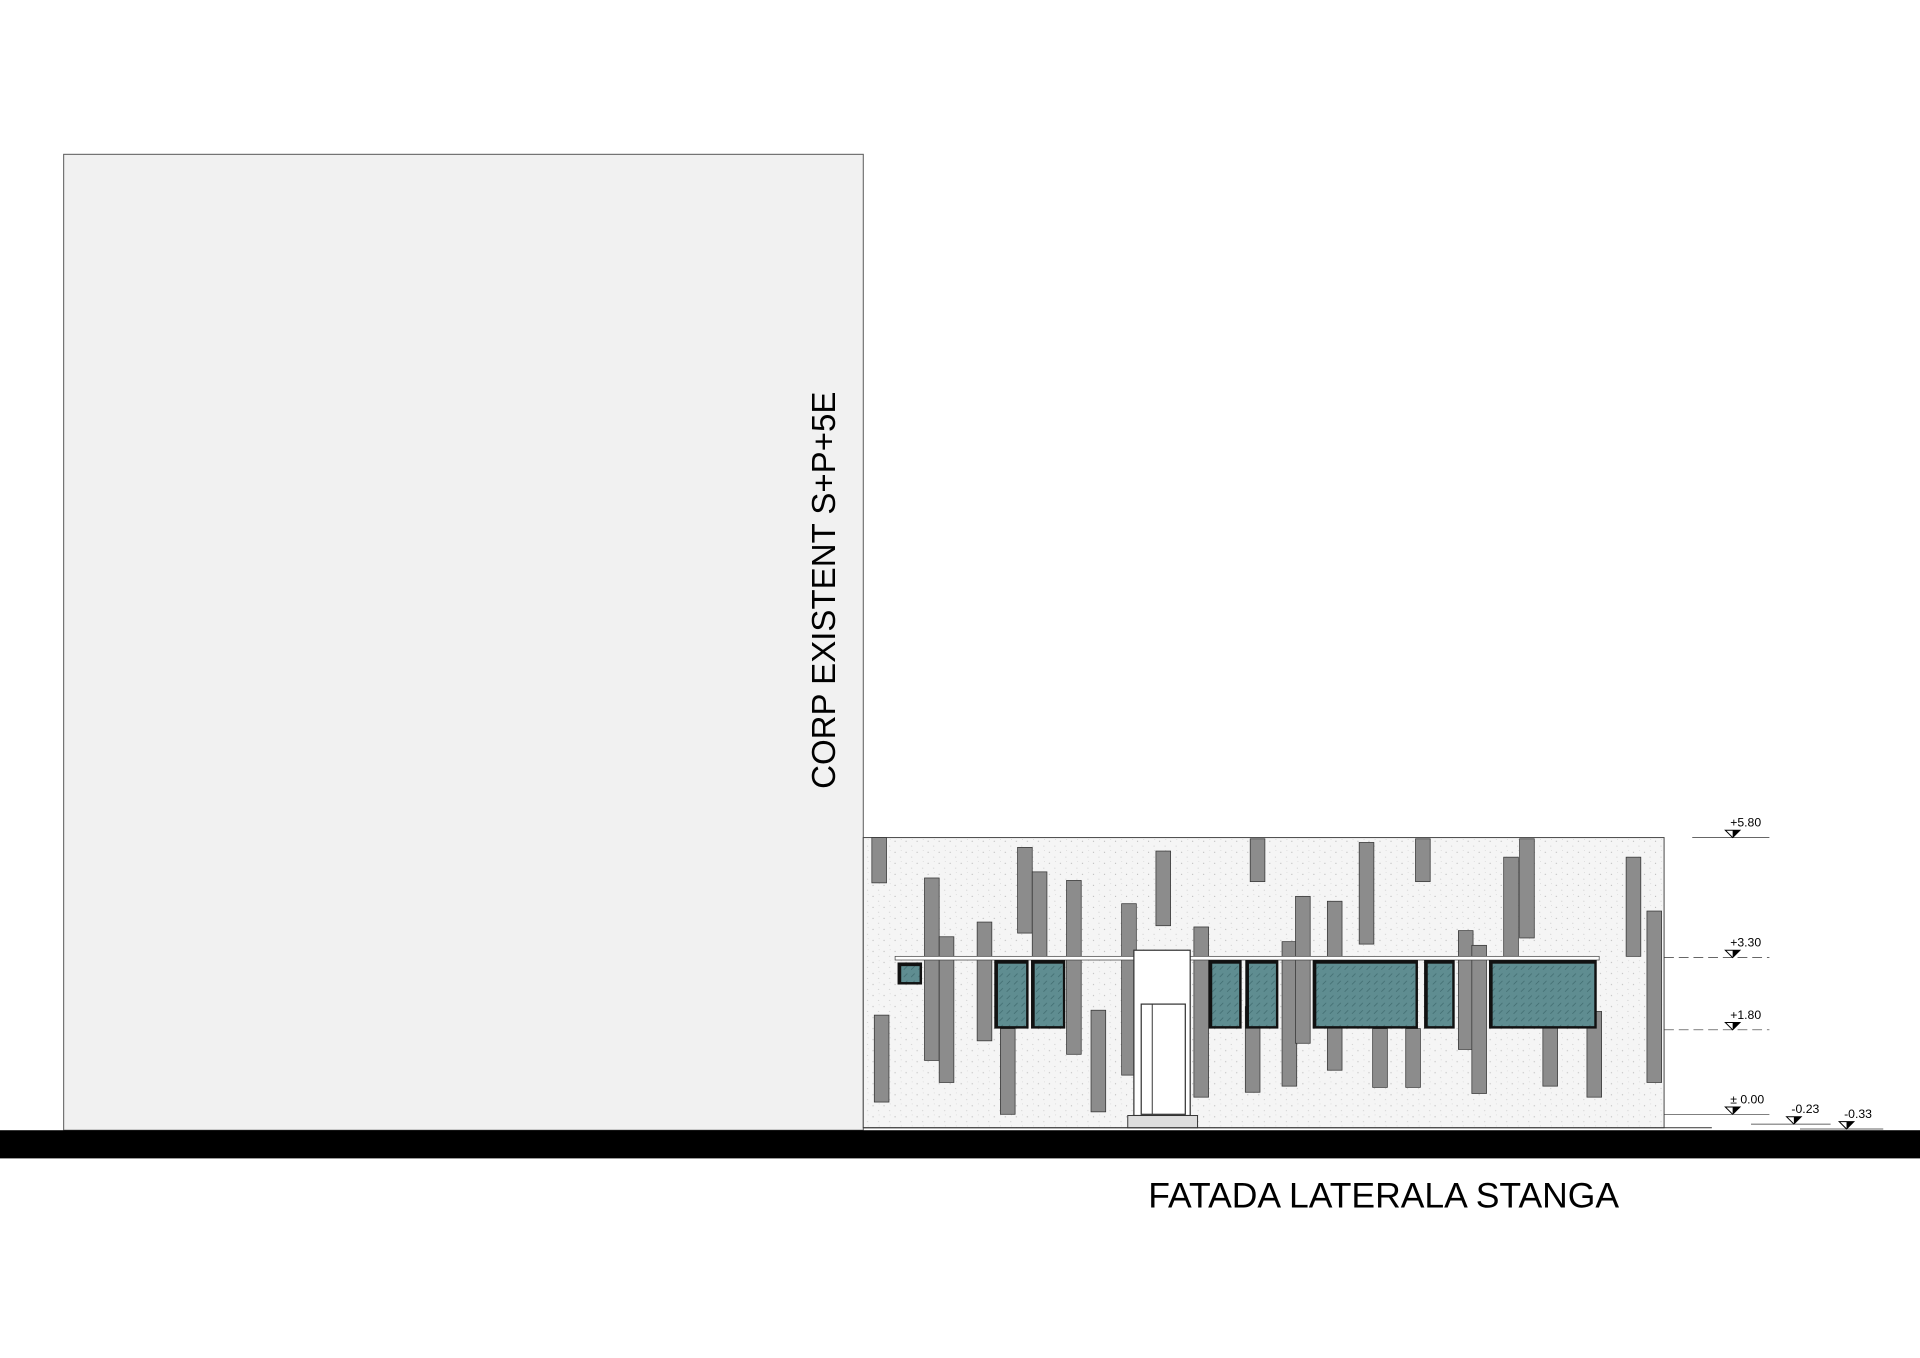  Describe the element at coordinates (1163, 1059) in the screenshot. I see `door` at that location.